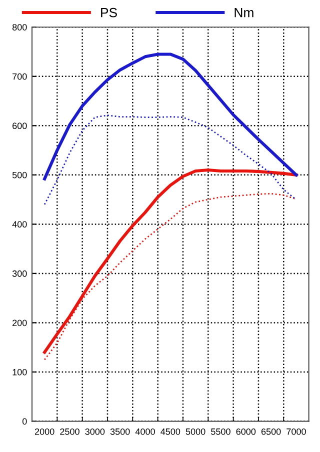 This screenshot has width=320, height=452. Describe the element at coordinates (95, 431) in the screenshot. I see `x-tick-label: 3000` at that location.